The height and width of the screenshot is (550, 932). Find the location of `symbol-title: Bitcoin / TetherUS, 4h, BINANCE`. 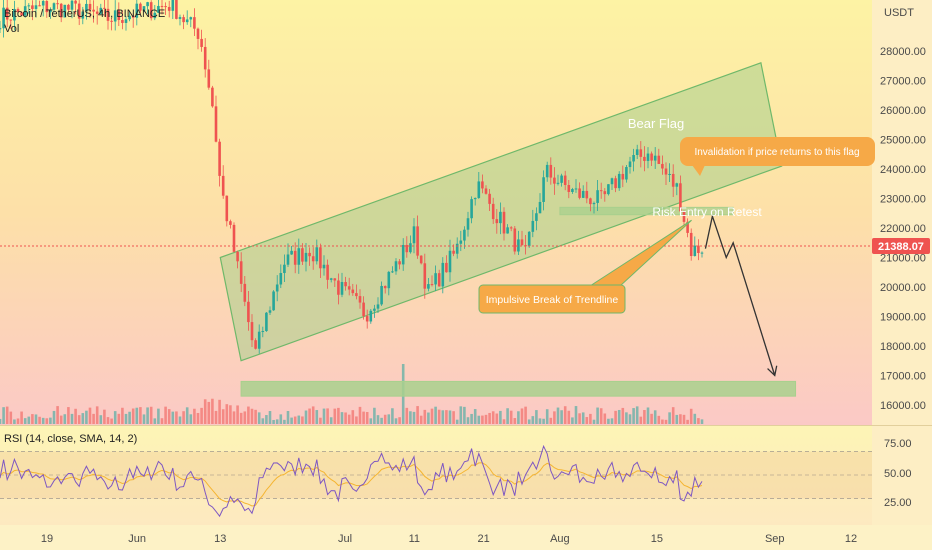

symbol-title: Bitcoin / TetherUS, 4h, BINANCE is located at coordinates (84, 14).